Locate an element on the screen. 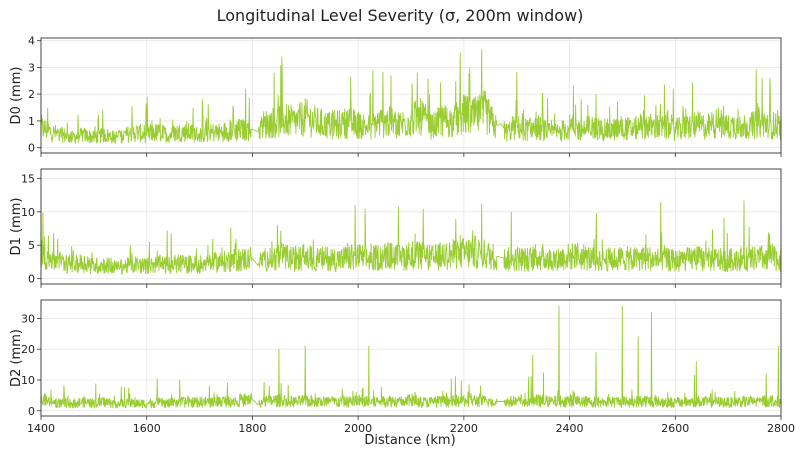 The image size is (800, 458). y-tick-label-2-1: 5 is located at coordinates (31, 245).